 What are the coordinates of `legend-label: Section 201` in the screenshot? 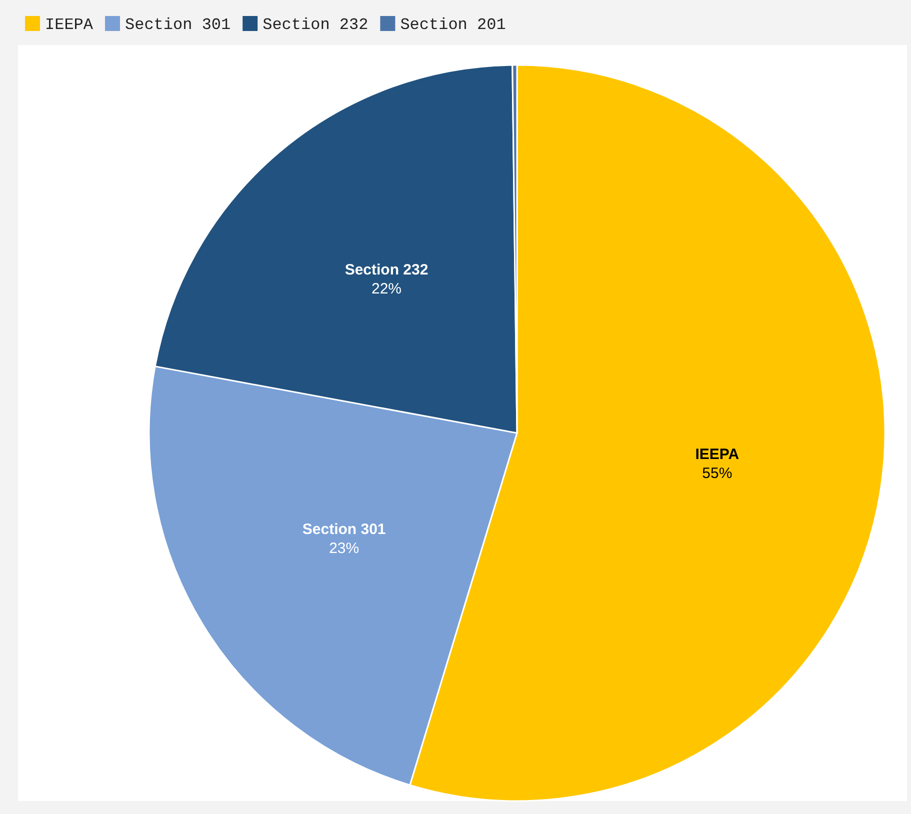 It's located at (453, 25).